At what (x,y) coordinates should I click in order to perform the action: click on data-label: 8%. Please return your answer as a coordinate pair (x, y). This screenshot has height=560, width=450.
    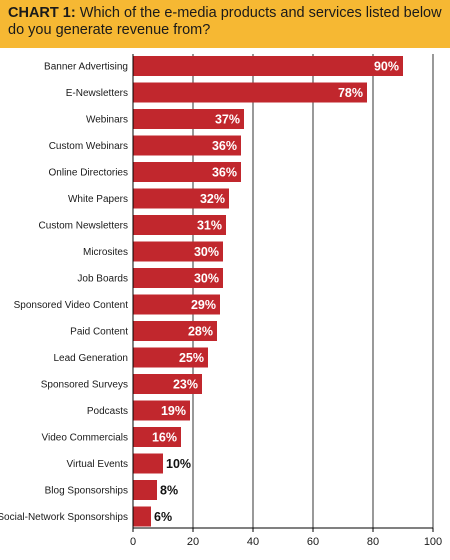
    Looking at the image, I should click on (169, 491).